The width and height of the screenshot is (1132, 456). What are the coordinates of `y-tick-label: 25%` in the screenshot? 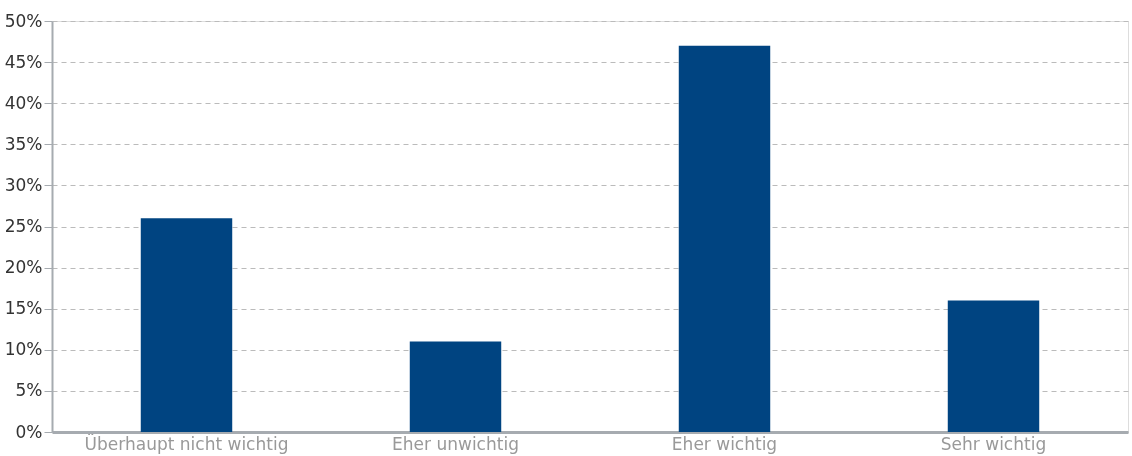 It's located at (23, 226).